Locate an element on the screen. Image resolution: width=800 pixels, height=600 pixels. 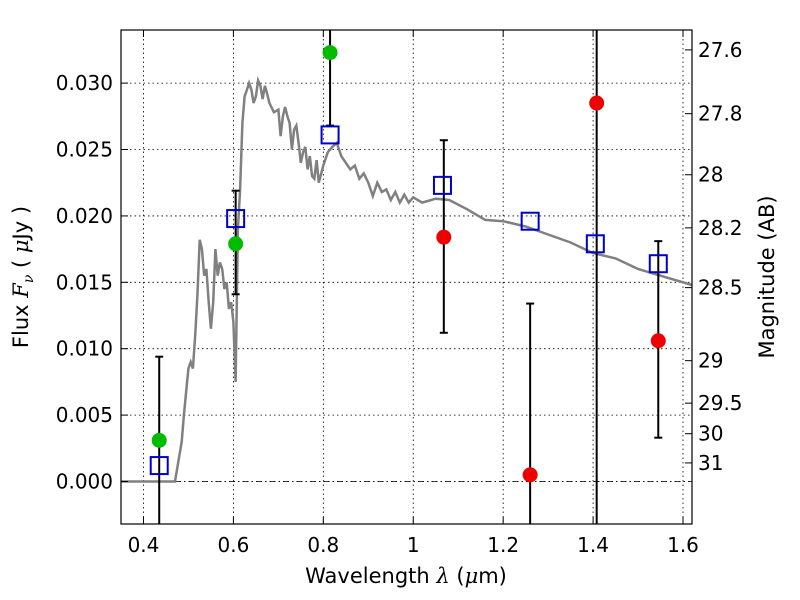
x-tick-label-3: 1 is located at coordinates (413, 545).